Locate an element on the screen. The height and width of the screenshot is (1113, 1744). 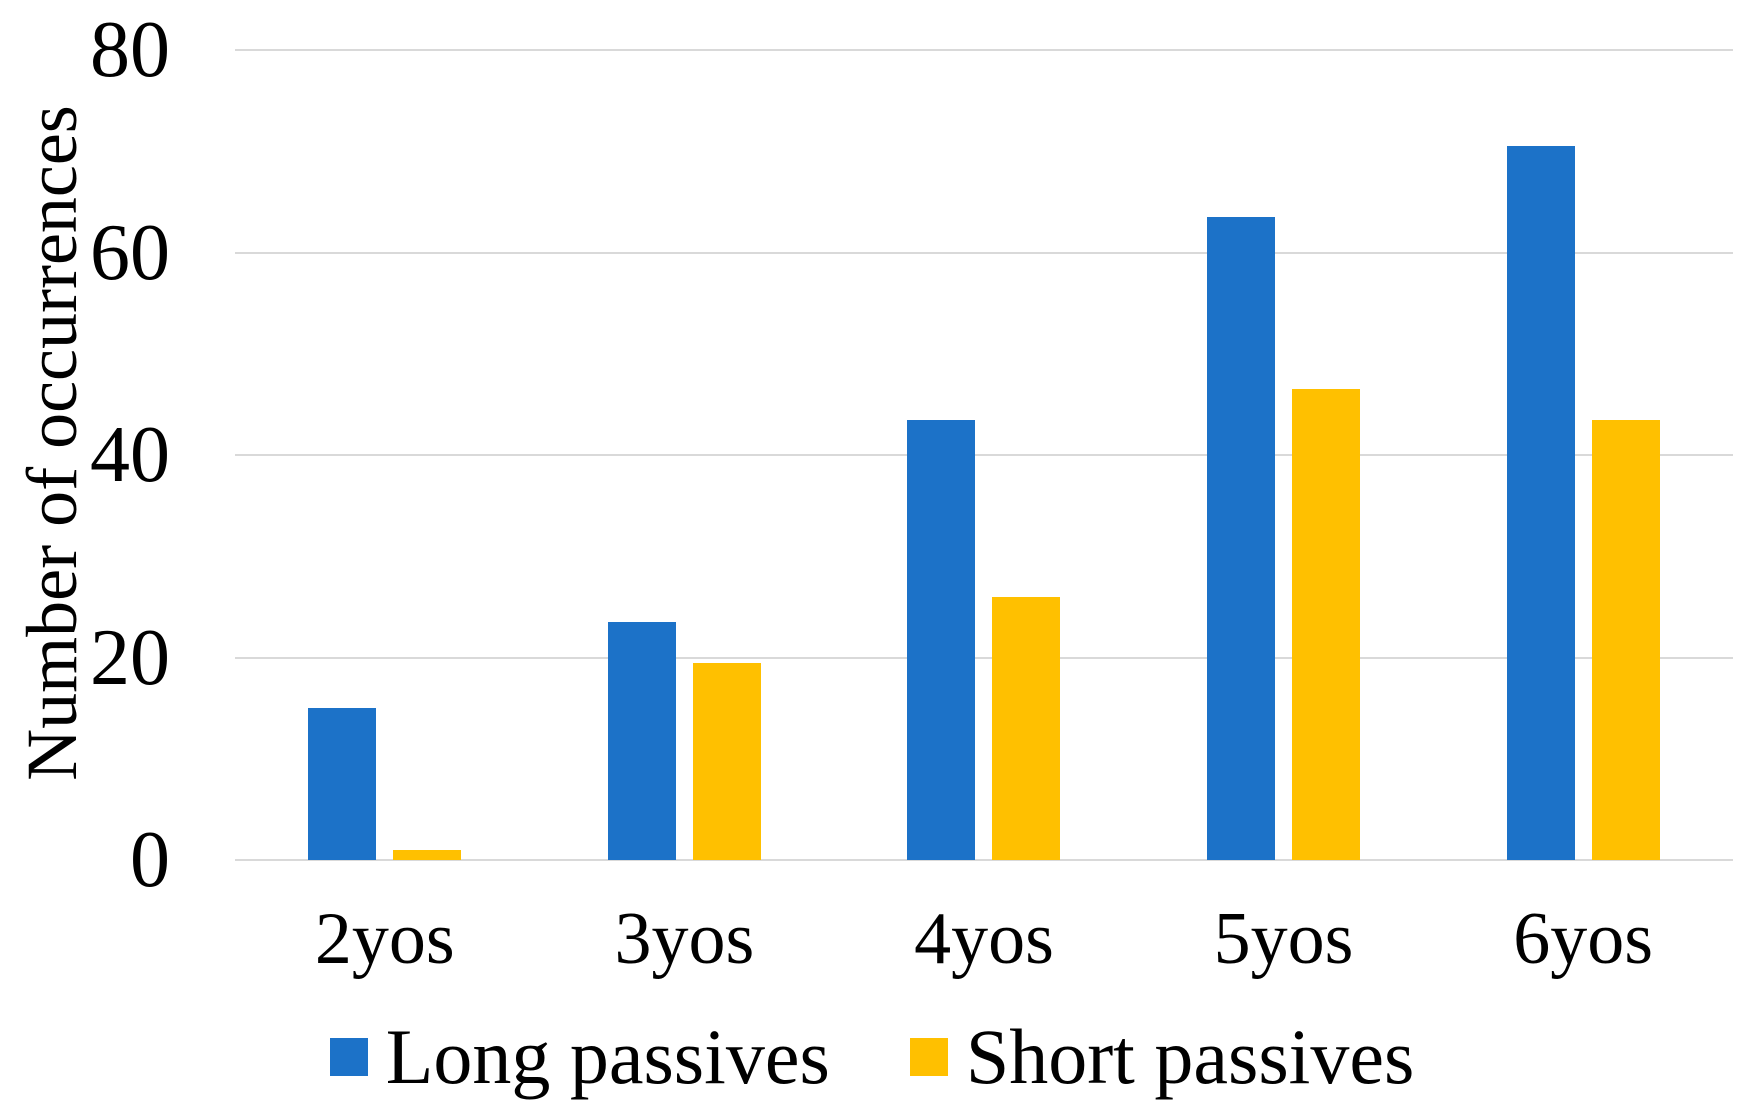
legend-label: Short passives is located at coordinates (1190, 1056).